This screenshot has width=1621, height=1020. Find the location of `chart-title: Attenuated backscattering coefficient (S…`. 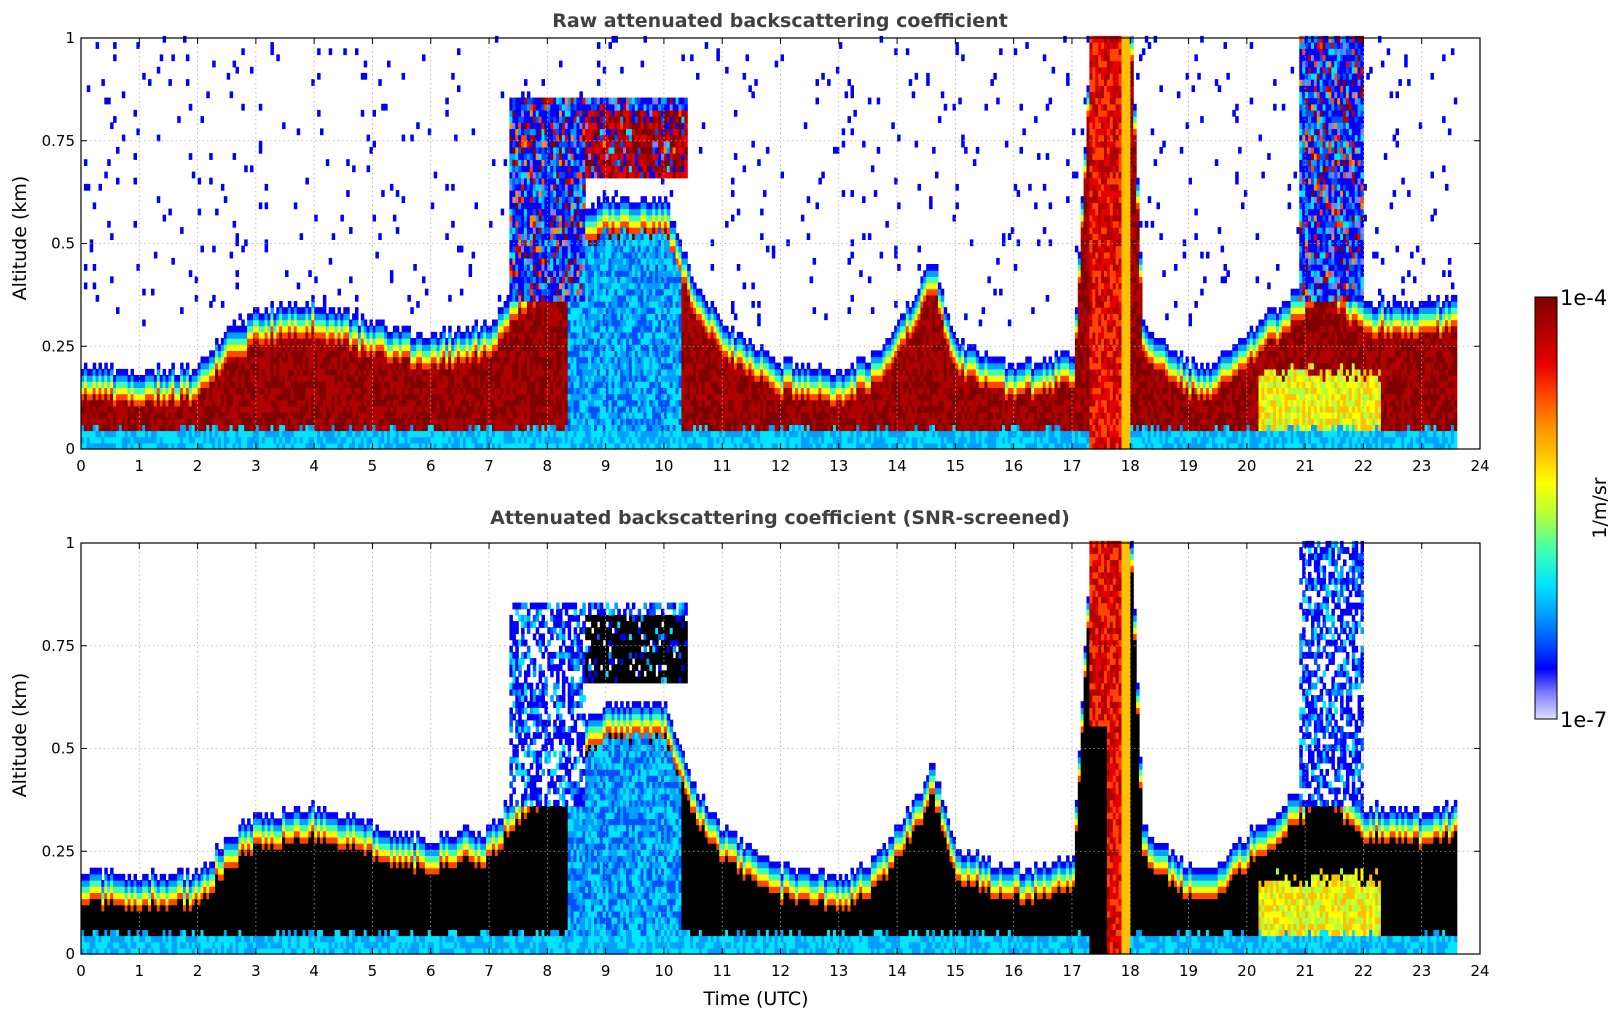

chart-title: Attenuated backscattering coefficient (S… is located at coordinates (780, 518).